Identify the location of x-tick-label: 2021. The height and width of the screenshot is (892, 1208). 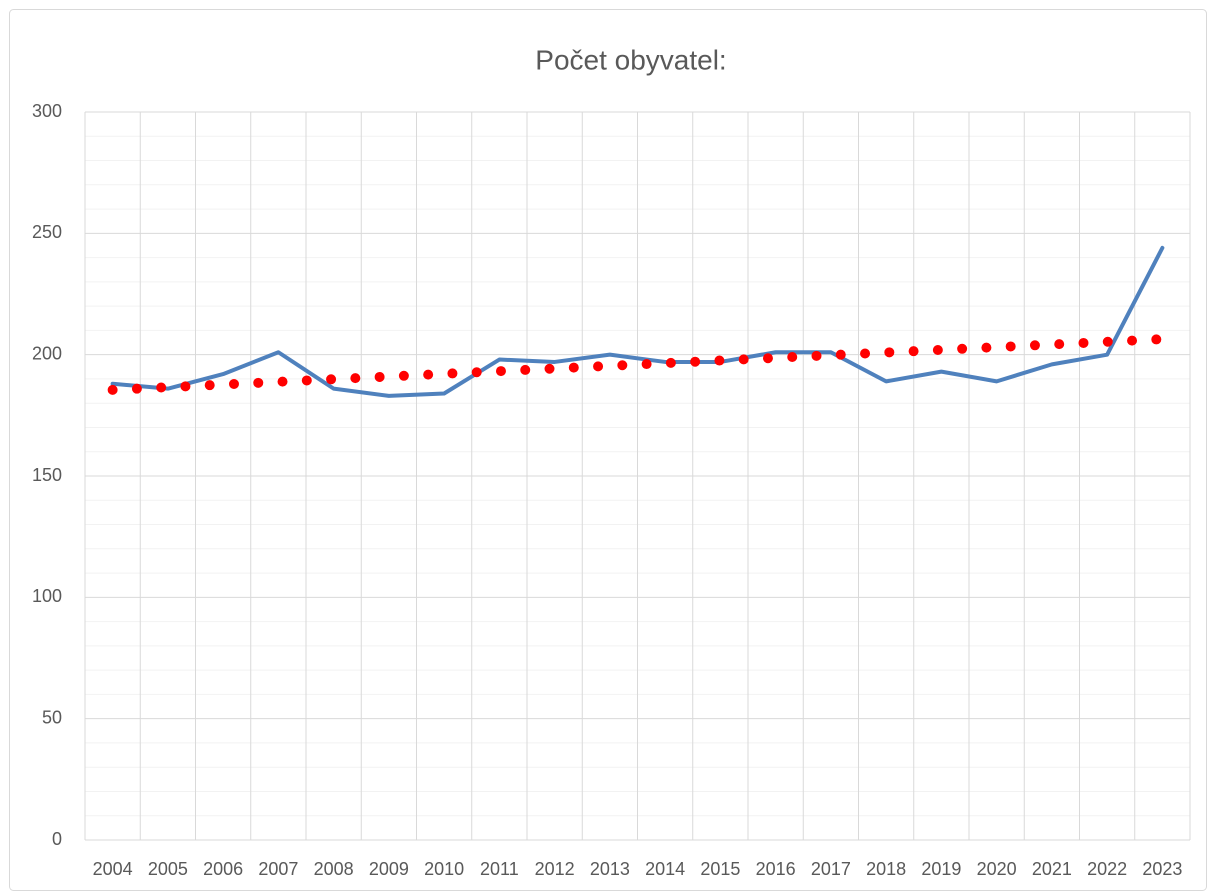
(1052, 869).